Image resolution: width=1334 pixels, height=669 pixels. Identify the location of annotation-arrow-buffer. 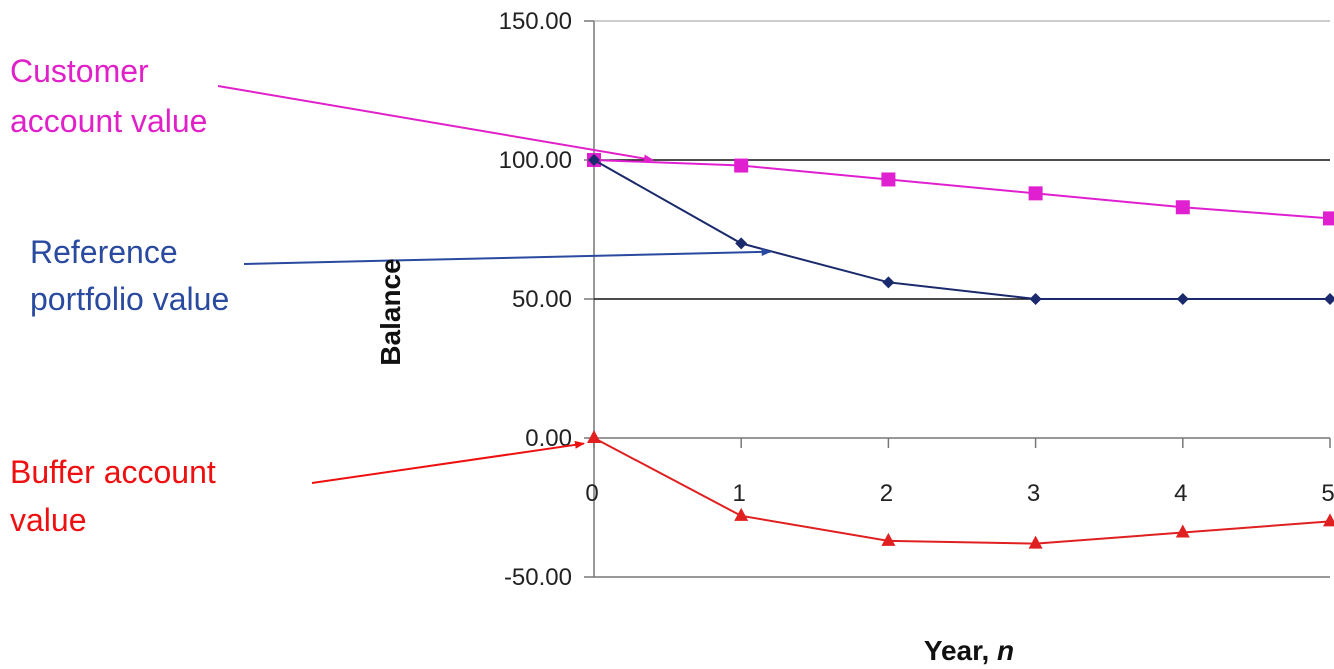
(448, 462).